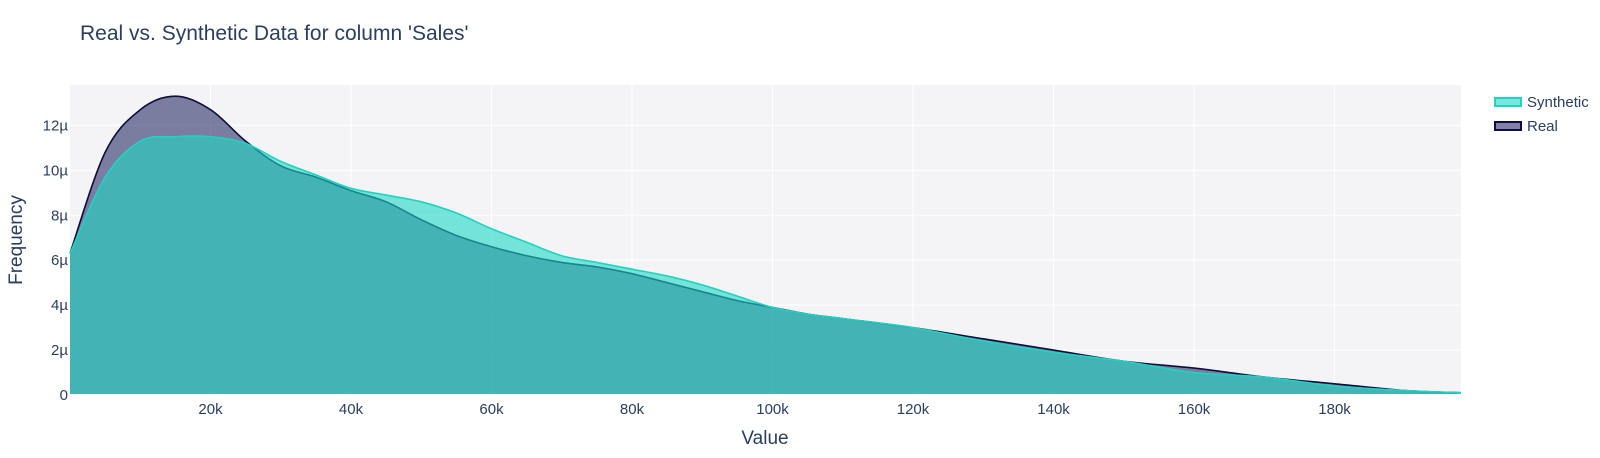 This screenshot has height=458, width=1600. What do you see at coordinates (1508, 102) in the screenshot?
I see `legend-swatch-synthetic` at bounding box center [1508, 102].